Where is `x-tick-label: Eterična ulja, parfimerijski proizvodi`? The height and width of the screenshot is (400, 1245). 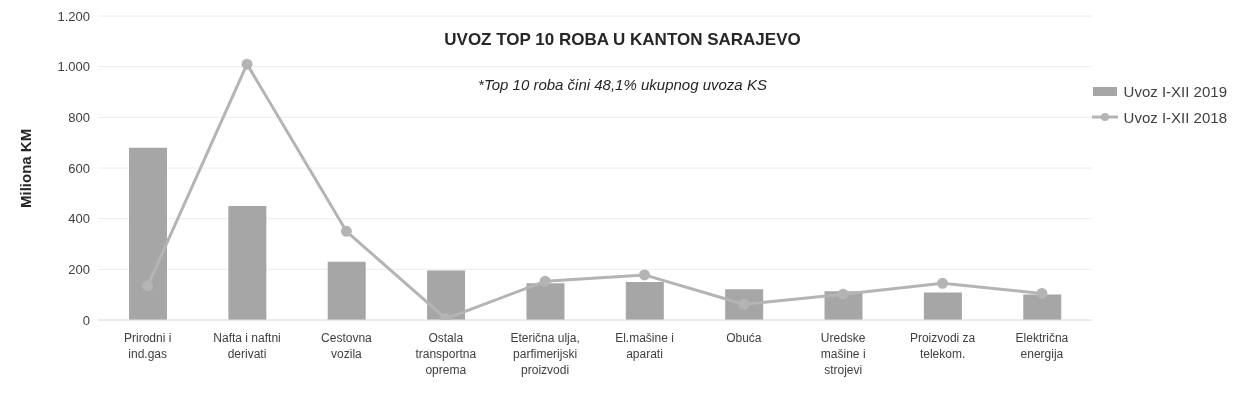 x-tick-label: Eterična ulja, parfimerijski proizvodi is located at coordinates (545, 354).